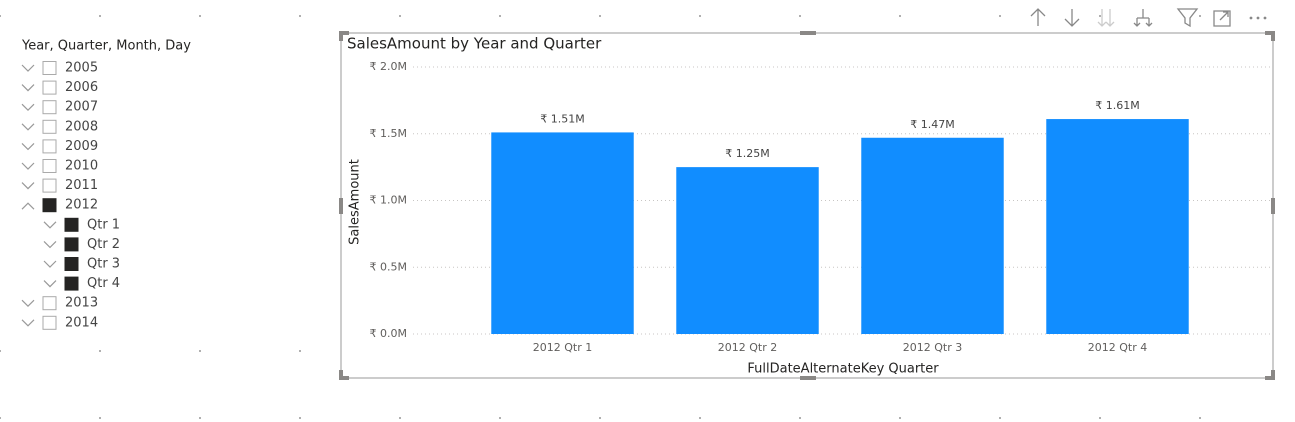 The height and width of the screenshot is (422, 1295). I want to click on slicer-item-label: Qtr 4, so click(103, 283).